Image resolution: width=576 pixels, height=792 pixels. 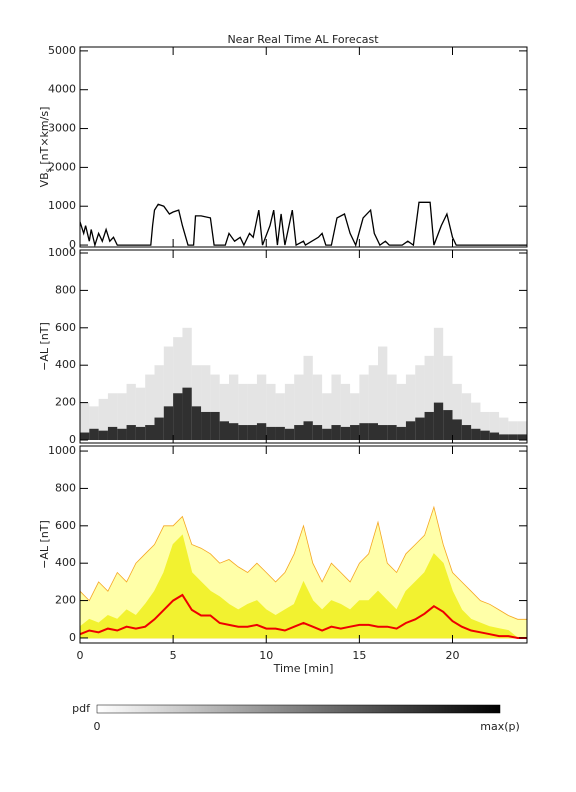 I want to click on colorbar, so click(x=298, y=709).